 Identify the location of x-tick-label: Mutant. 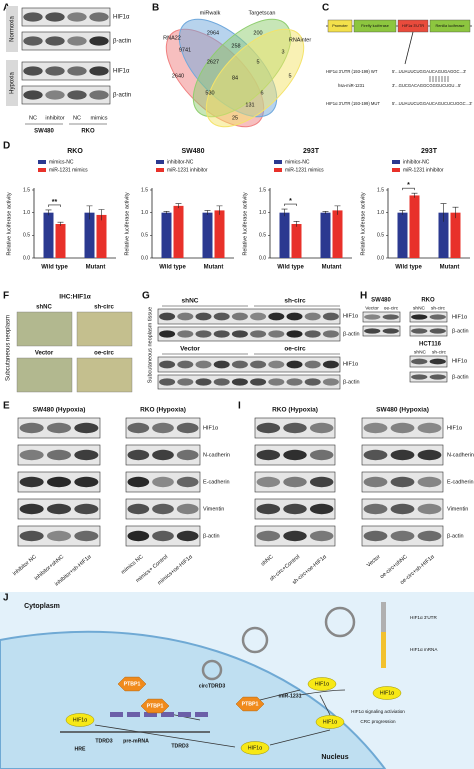
(332, 268).